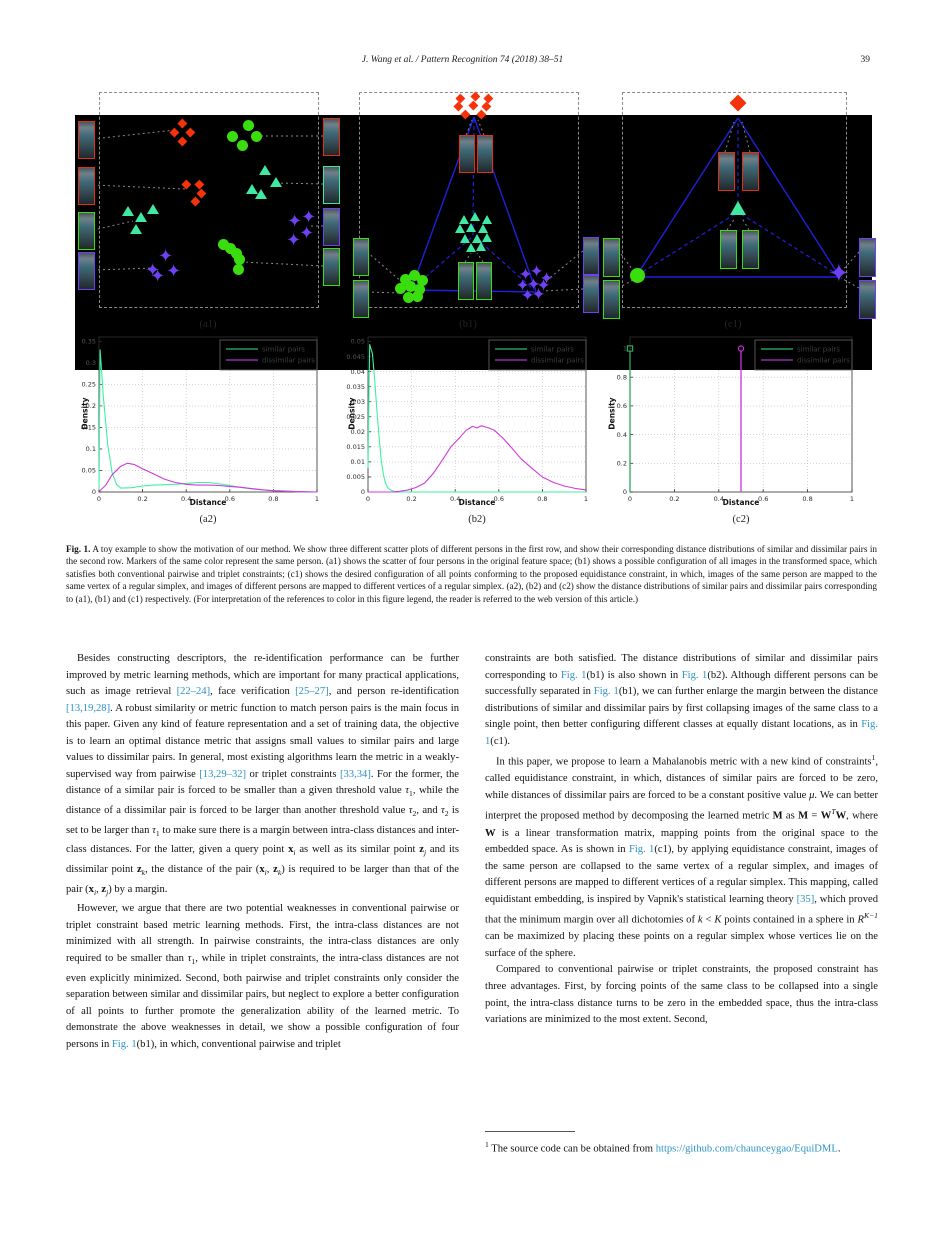 The height and width of the screenshot is (1234, 925). What do you see at coordinates (630, 348) in the screenshot?
I see `stem-marker-square` at bounding box center [630, 348].